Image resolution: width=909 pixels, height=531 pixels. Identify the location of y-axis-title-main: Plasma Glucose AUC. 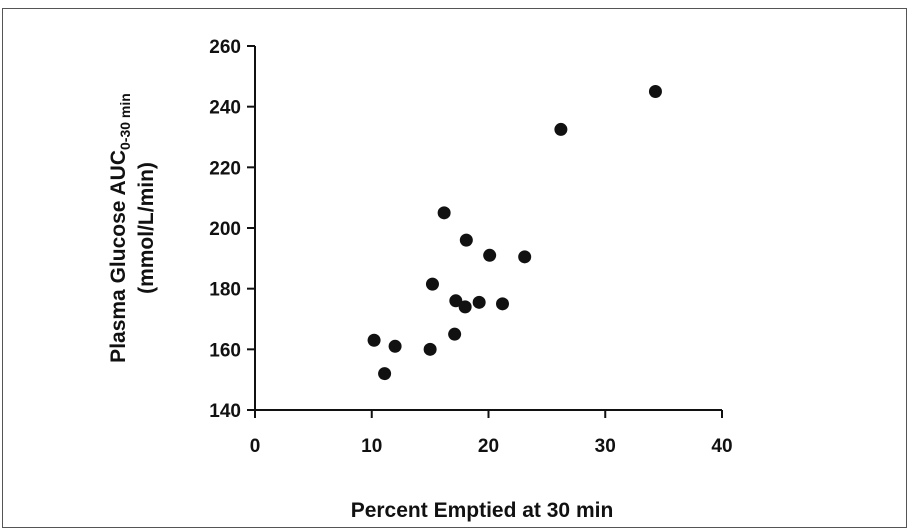
(118, 256).